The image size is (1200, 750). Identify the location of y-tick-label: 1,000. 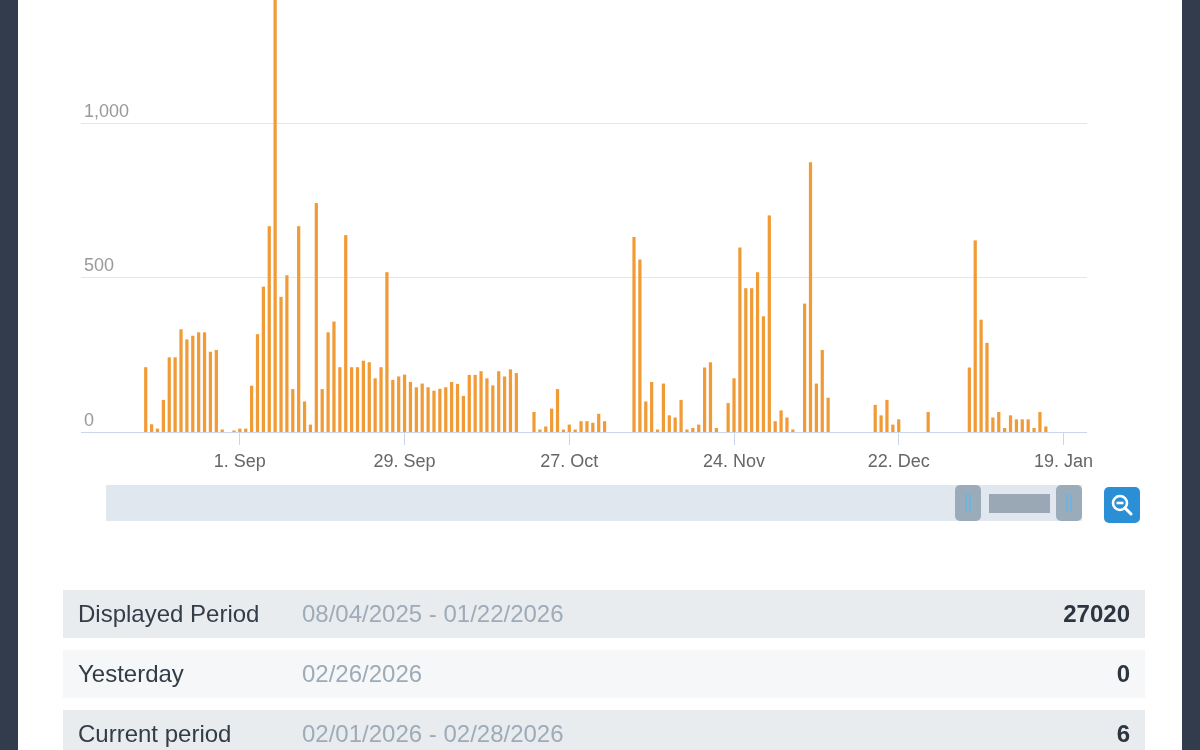
(107, 111).